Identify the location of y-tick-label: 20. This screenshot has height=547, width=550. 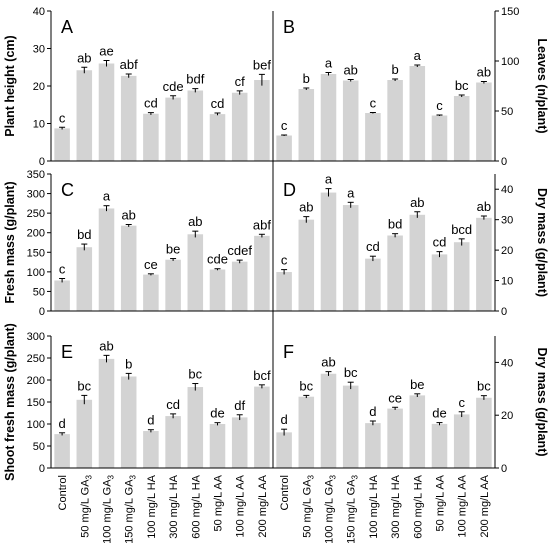
(39, 87).